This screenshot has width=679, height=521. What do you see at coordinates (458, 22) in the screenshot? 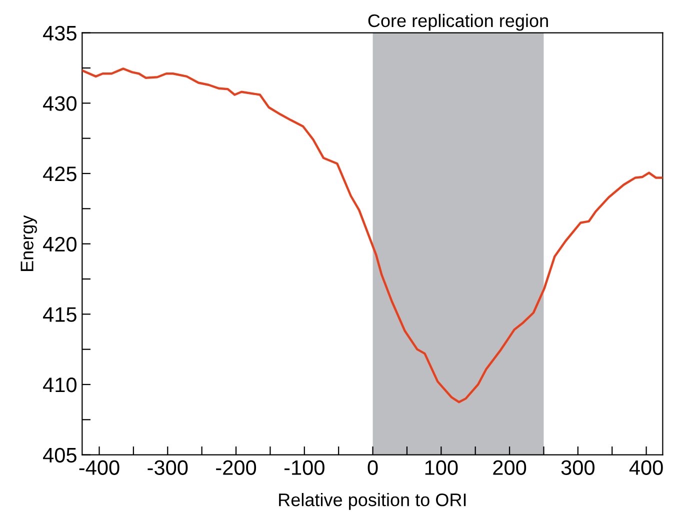
I see `band-label: Core replication region` at bounding box center [458, 22].